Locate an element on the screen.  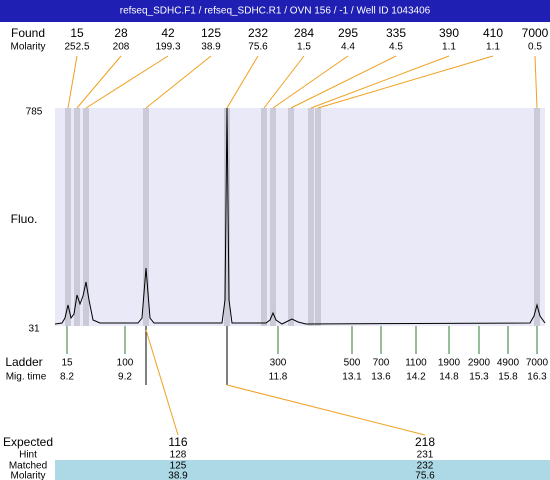
found-molarity: 208 is located at coordinates (121, 47).